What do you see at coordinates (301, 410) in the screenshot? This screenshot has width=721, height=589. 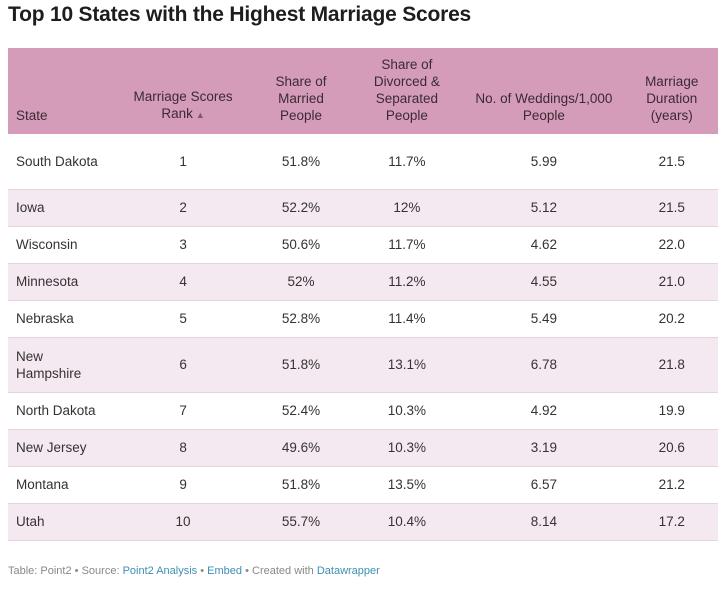 I see `cell-married: 52.4%` at bounding box center [301, 410].